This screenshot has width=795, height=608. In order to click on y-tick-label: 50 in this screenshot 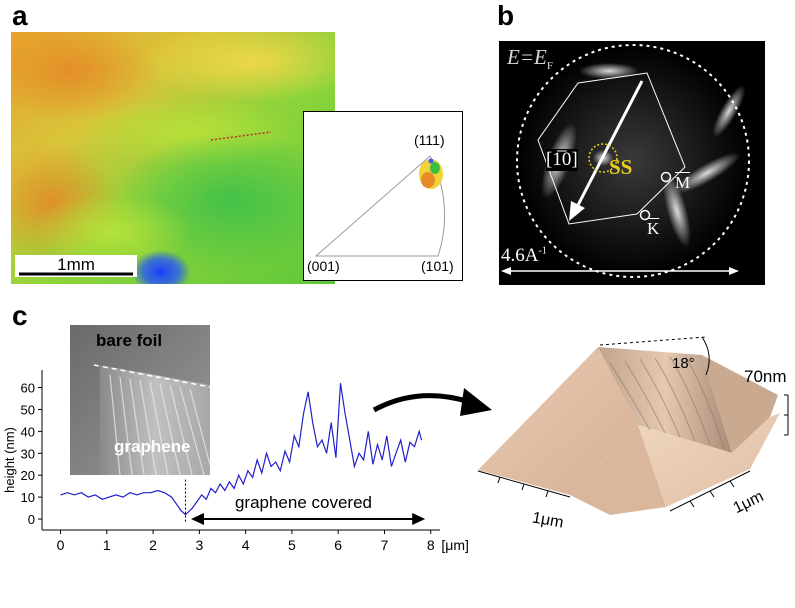, I will do `click(28, 409)`.